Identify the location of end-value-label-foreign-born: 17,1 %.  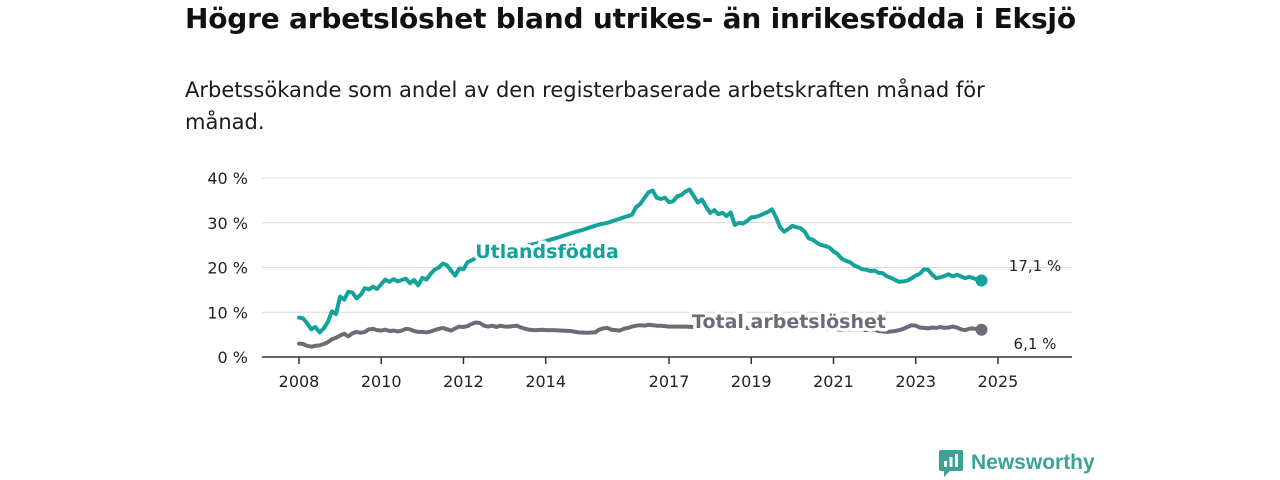
(1035, 266).